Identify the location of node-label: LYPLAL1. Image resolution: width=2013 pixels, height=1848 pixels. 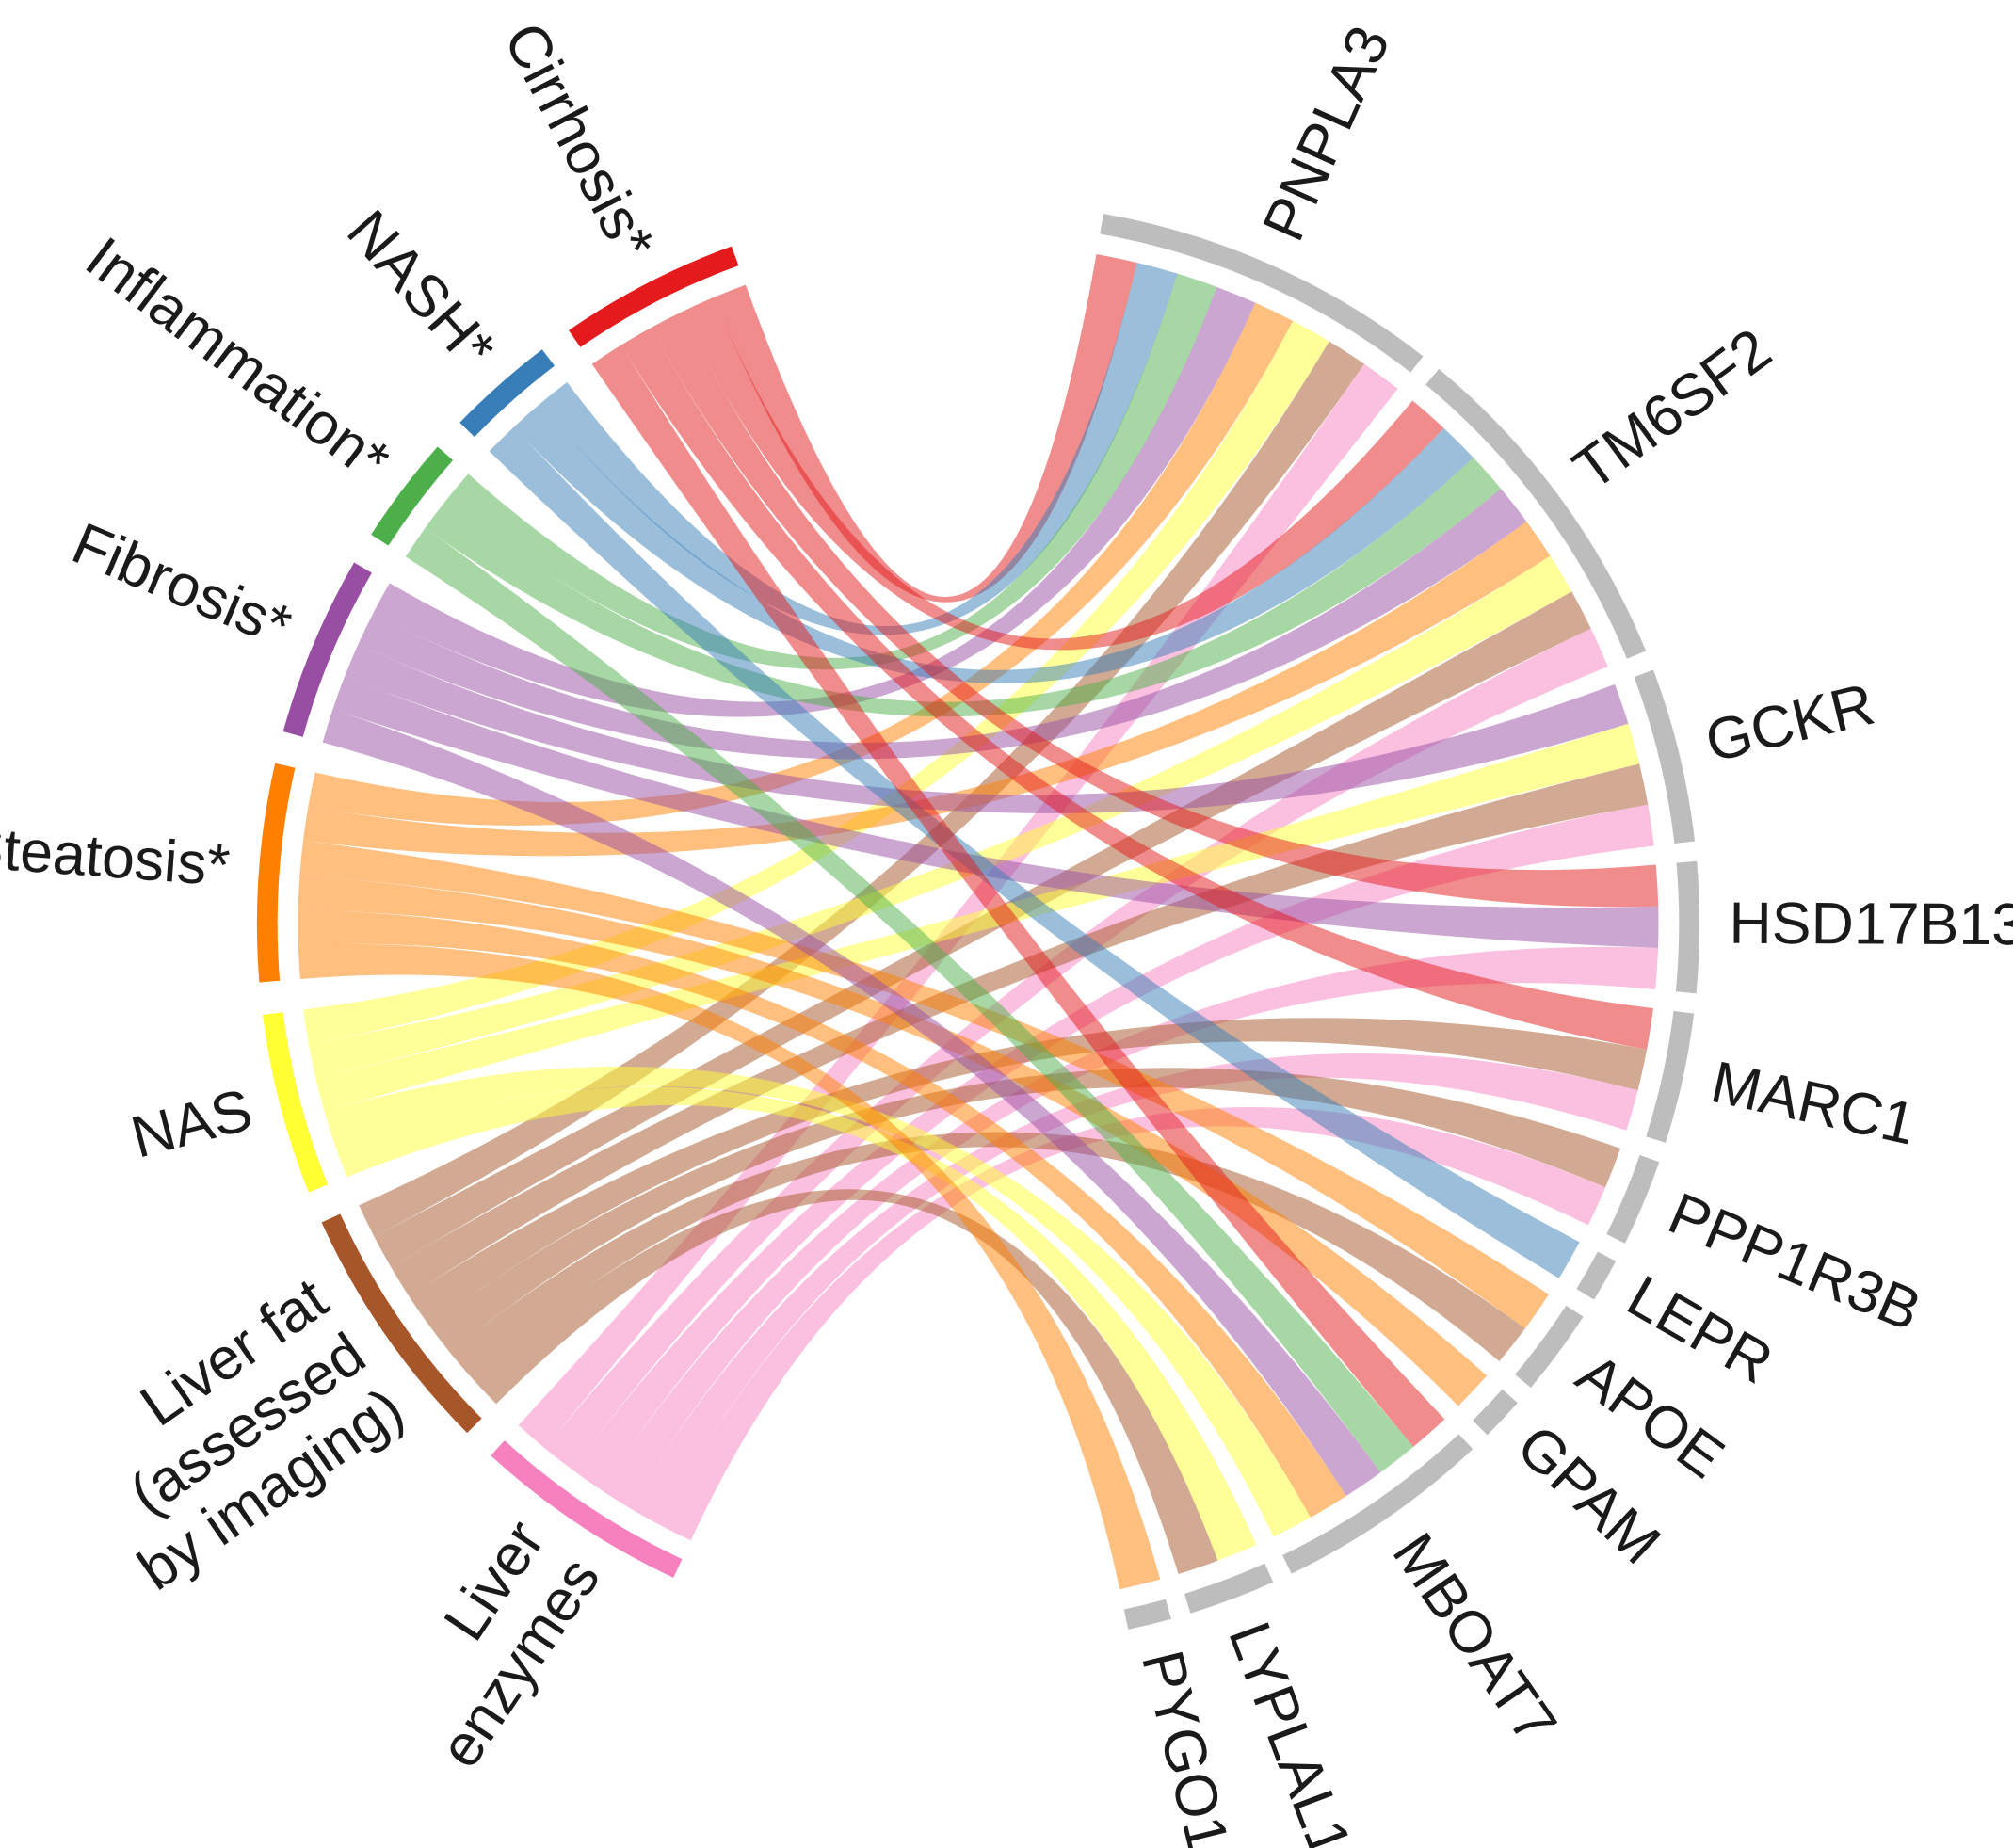
(1289, 1731).